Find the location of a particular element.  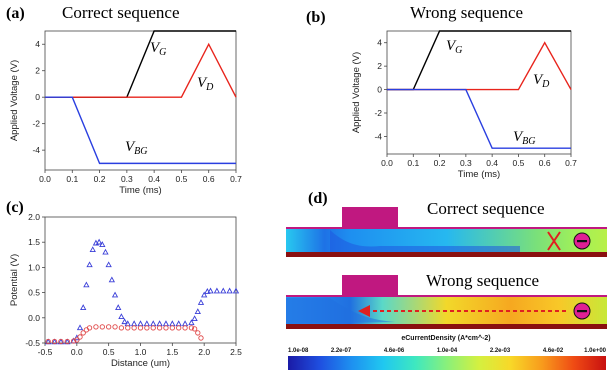

substrate-bottom is located at coordinates (446, 326).